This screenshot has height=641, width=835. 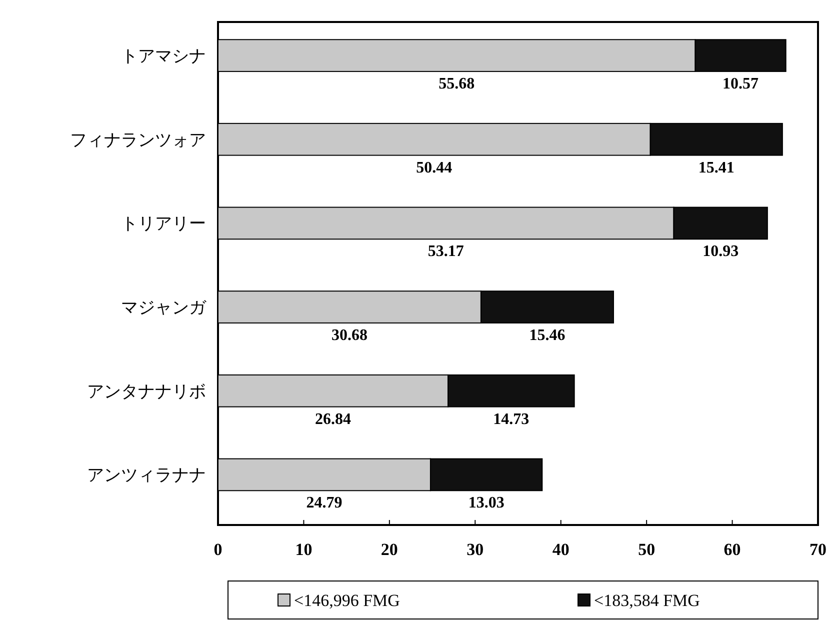 I want to click on data-label: 55.68, so click(x=456, y=83).